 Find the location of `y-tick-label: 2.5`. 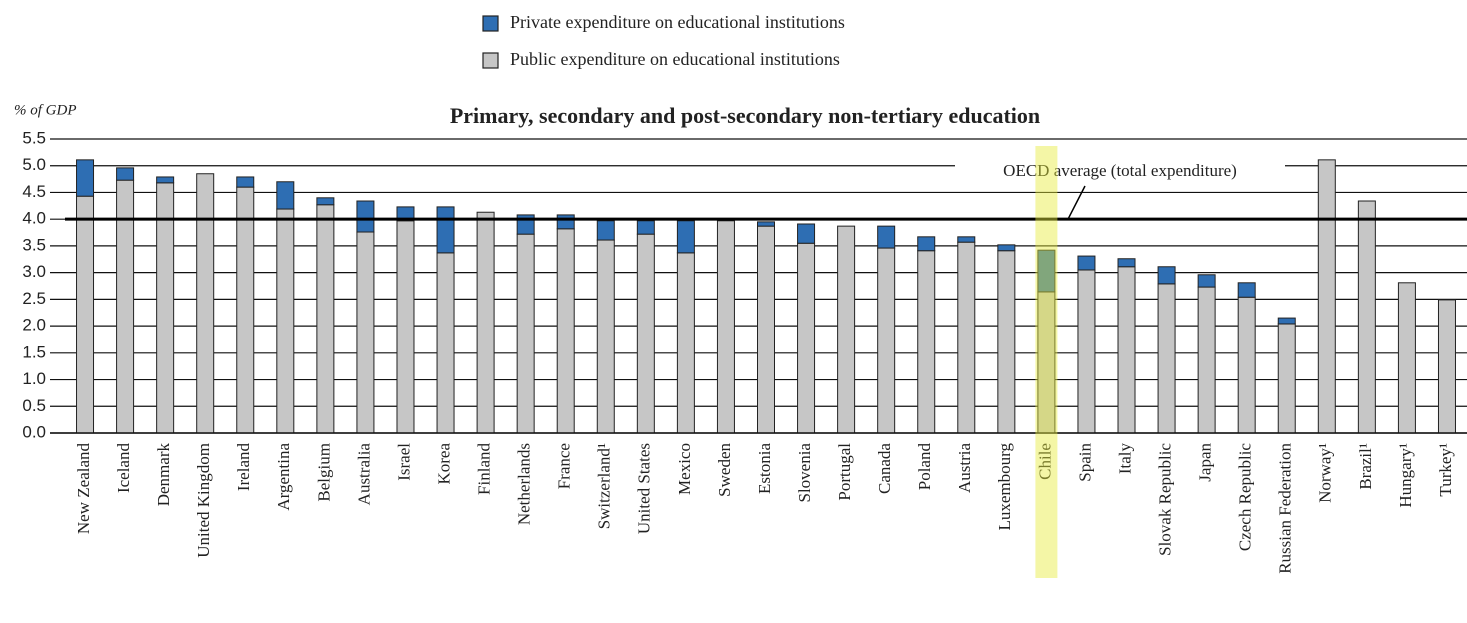

y-tick-label: 2.5 is located at coordinates (34, 298).